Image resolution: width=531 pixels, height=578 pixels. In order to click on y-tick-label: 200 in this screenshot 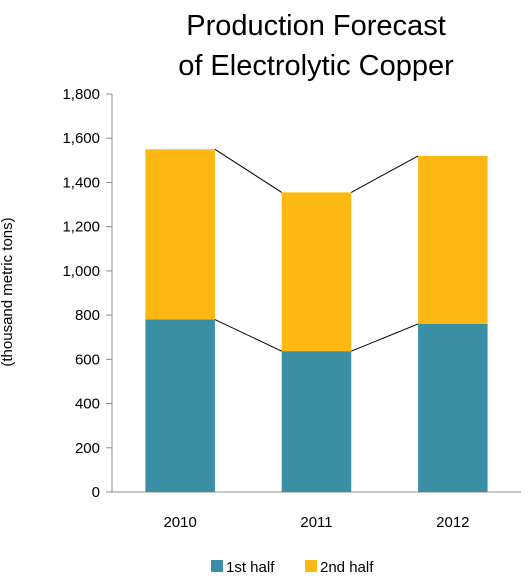, I will do `click(87, 448)`.